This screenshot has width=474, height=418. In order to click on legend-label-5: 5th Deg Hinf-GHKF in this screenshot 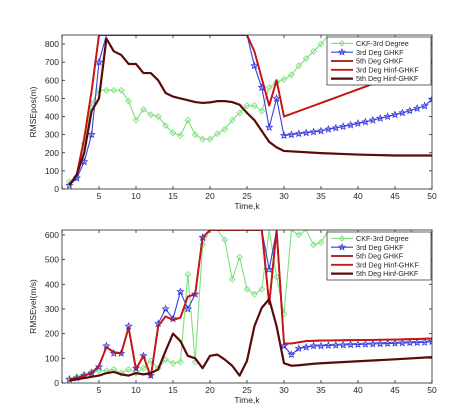, I will do `click(387, 78)`.